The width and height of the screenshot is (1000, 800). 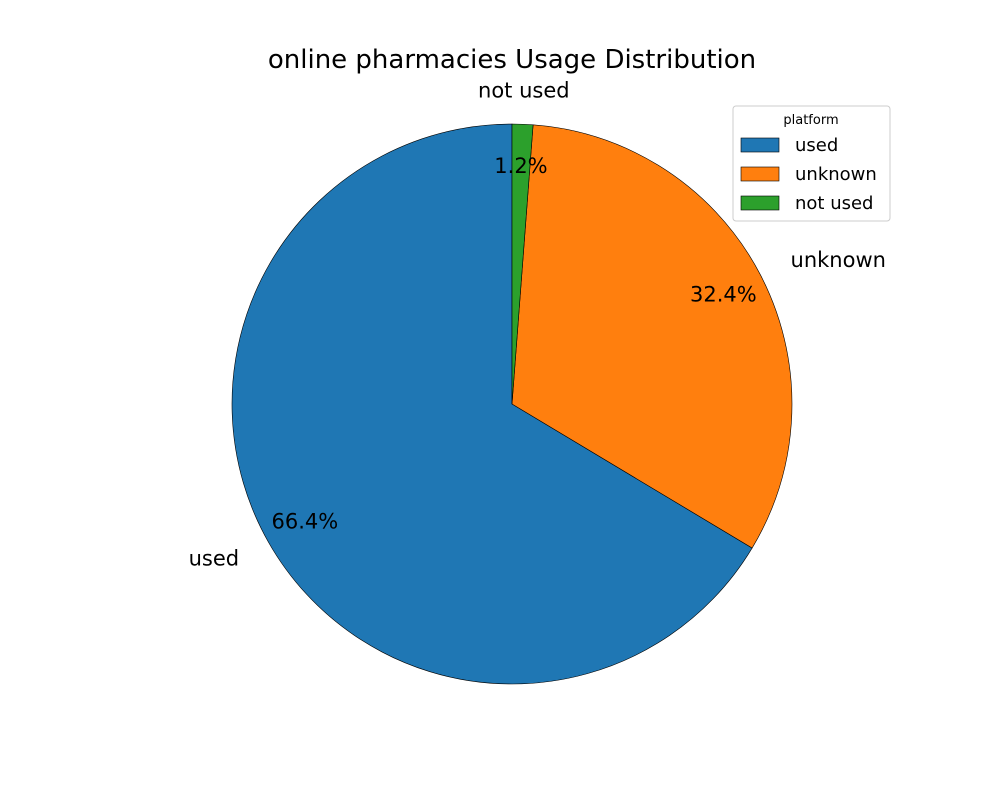 What do you see at coordinates (810, 120) in the screenshot?
I see `legend-title: platform` at bounding box center [810, 120].